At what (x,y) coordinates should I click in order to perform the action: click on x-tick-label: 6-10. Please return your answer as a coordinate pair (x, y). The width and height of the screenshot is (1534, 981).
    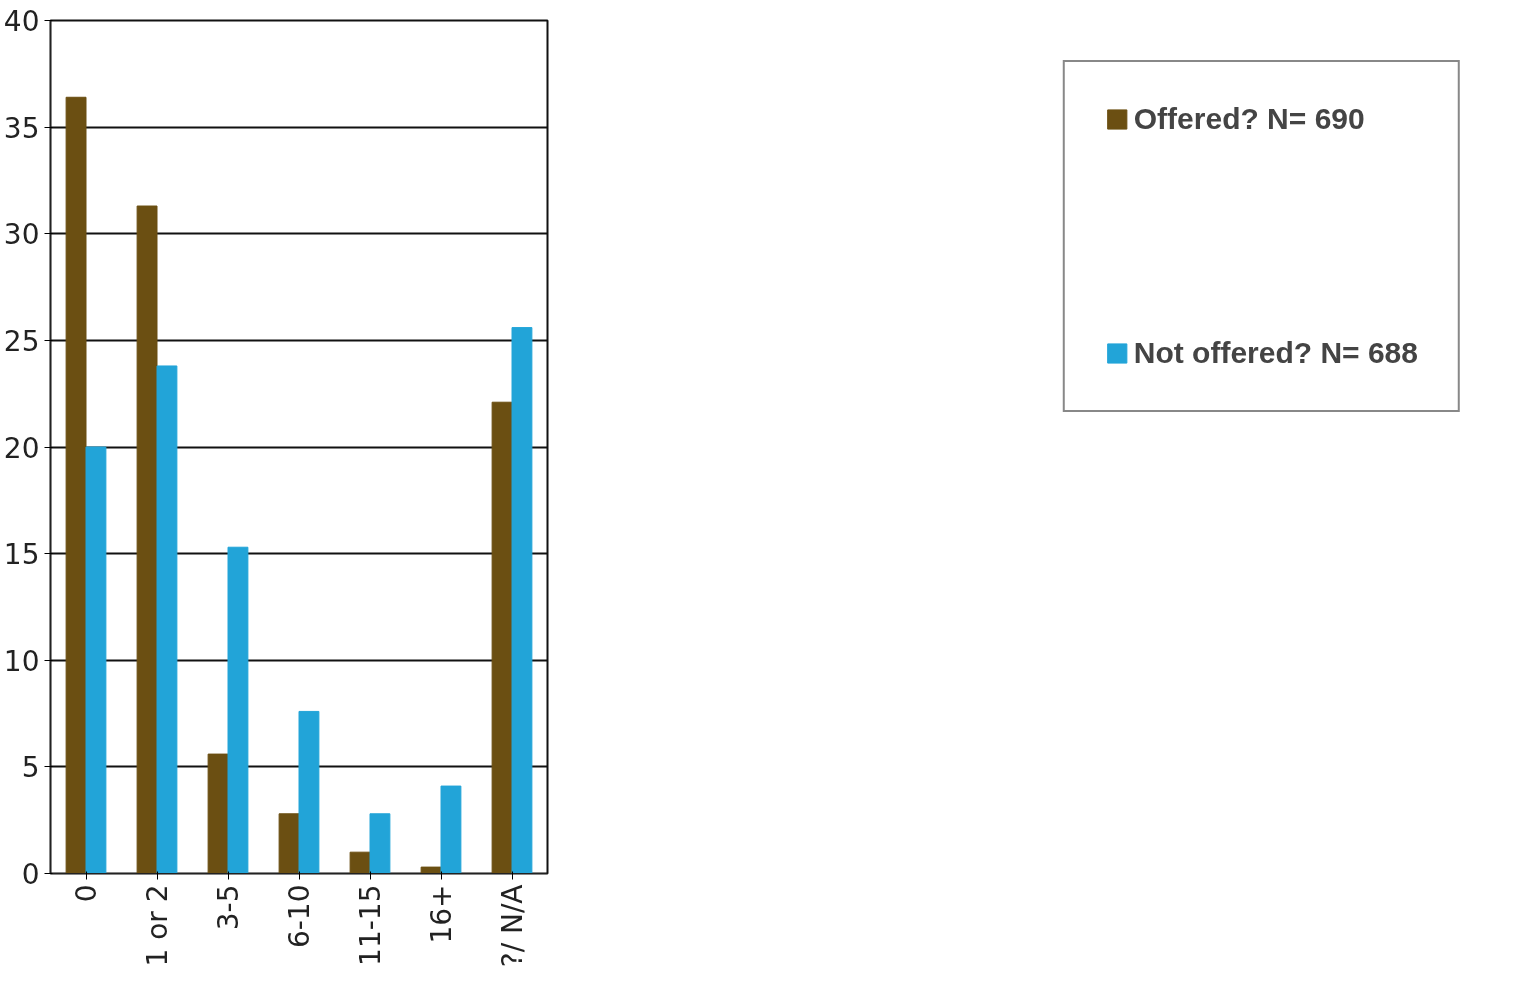
    Looking at the image, I should click on (299, 916).